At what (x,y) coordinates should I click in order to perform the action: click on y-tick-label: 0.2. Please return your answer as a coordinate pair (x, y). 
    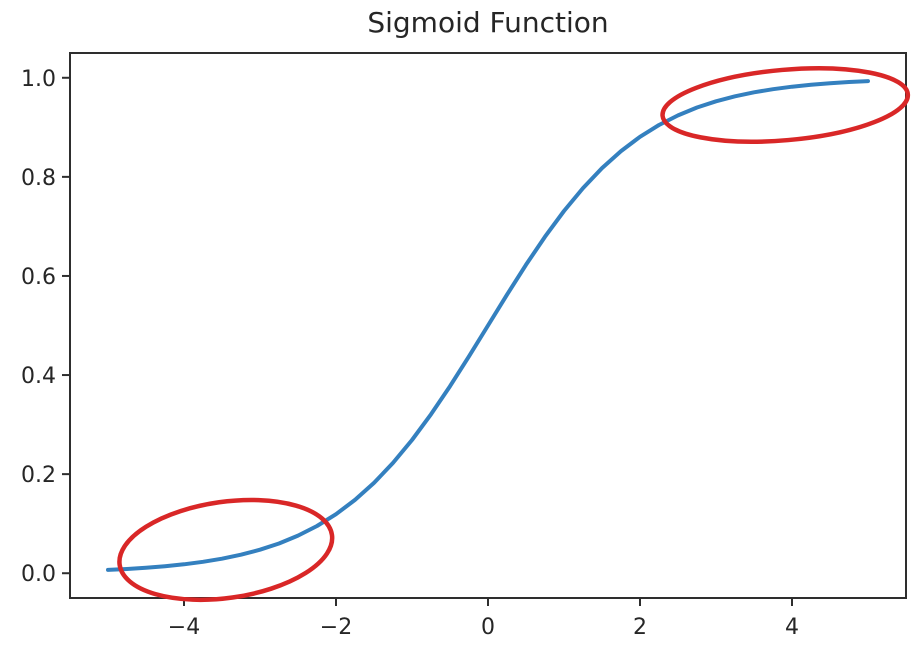
    Looking at the image, I should click on (38, 475).